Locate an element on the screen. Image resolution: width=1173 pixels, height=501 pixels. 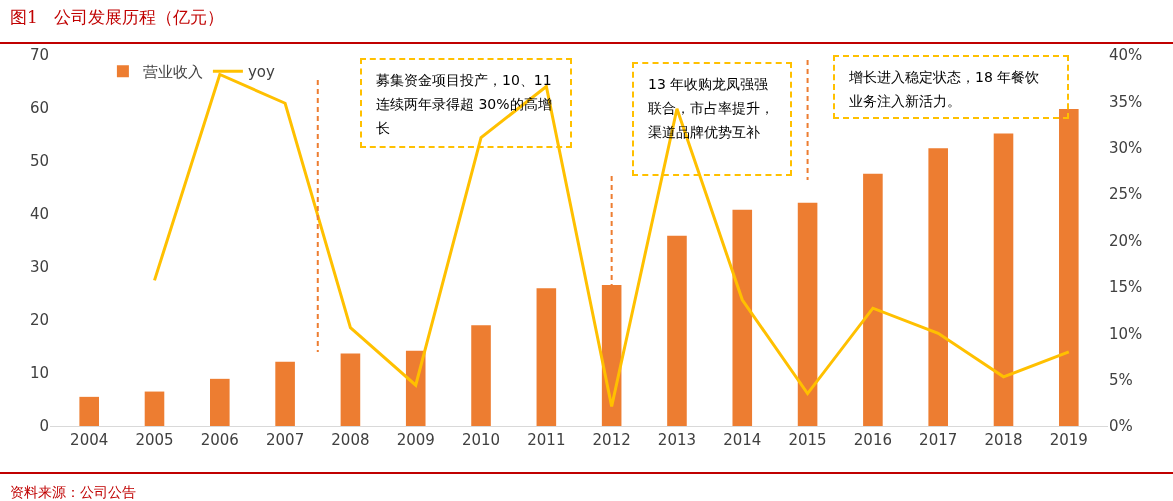
x-tick-label: 2018 is located at coordinates (1003, 440).